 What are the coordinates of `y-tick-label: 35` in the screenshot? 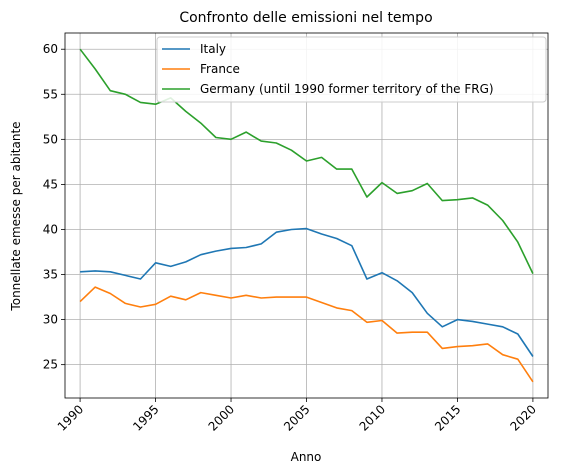 It's located at (50, 275).